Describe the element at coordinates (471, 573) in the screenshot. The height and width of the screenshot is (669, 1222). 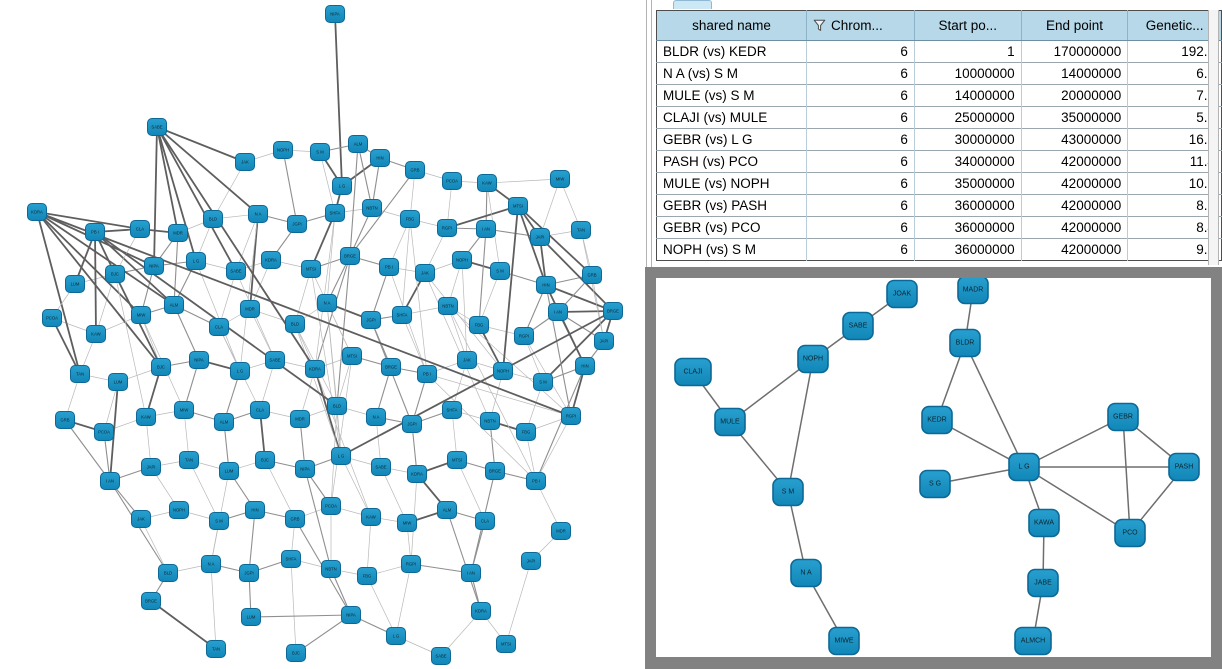
I see `network-node: I AN` at that location.